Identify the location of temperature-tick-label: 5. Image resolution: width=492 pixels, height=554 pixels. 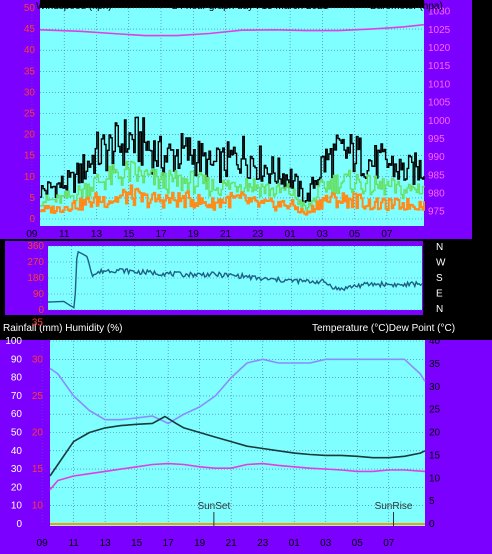
(432, 501).